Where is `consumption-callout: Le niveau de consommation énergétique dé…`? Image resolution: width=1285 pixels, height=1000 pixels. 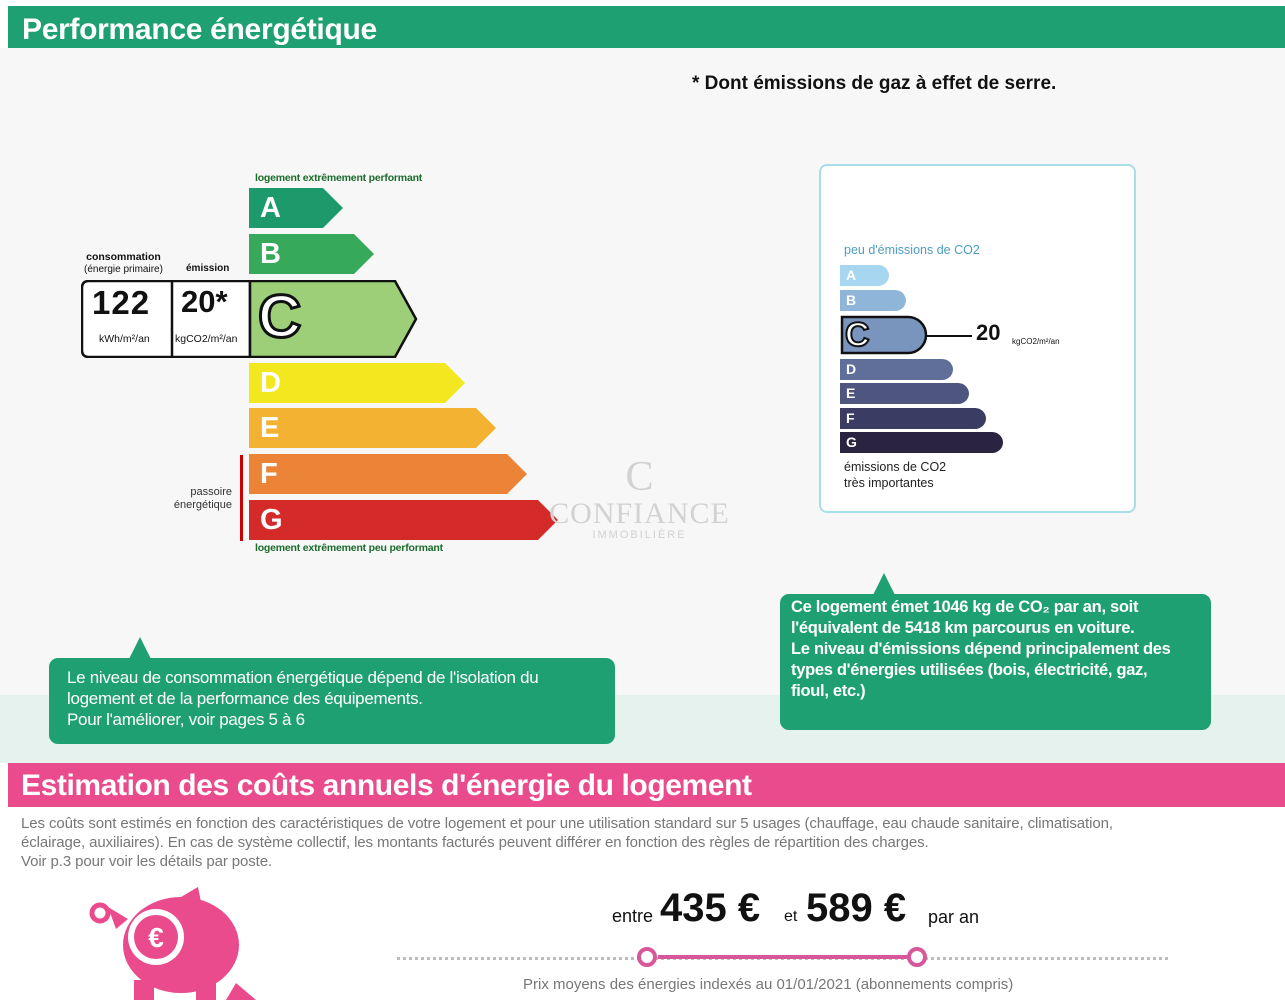
consumption-callout: Le niveau de consommation énergétique dé… is located at coordinates (332, 701).